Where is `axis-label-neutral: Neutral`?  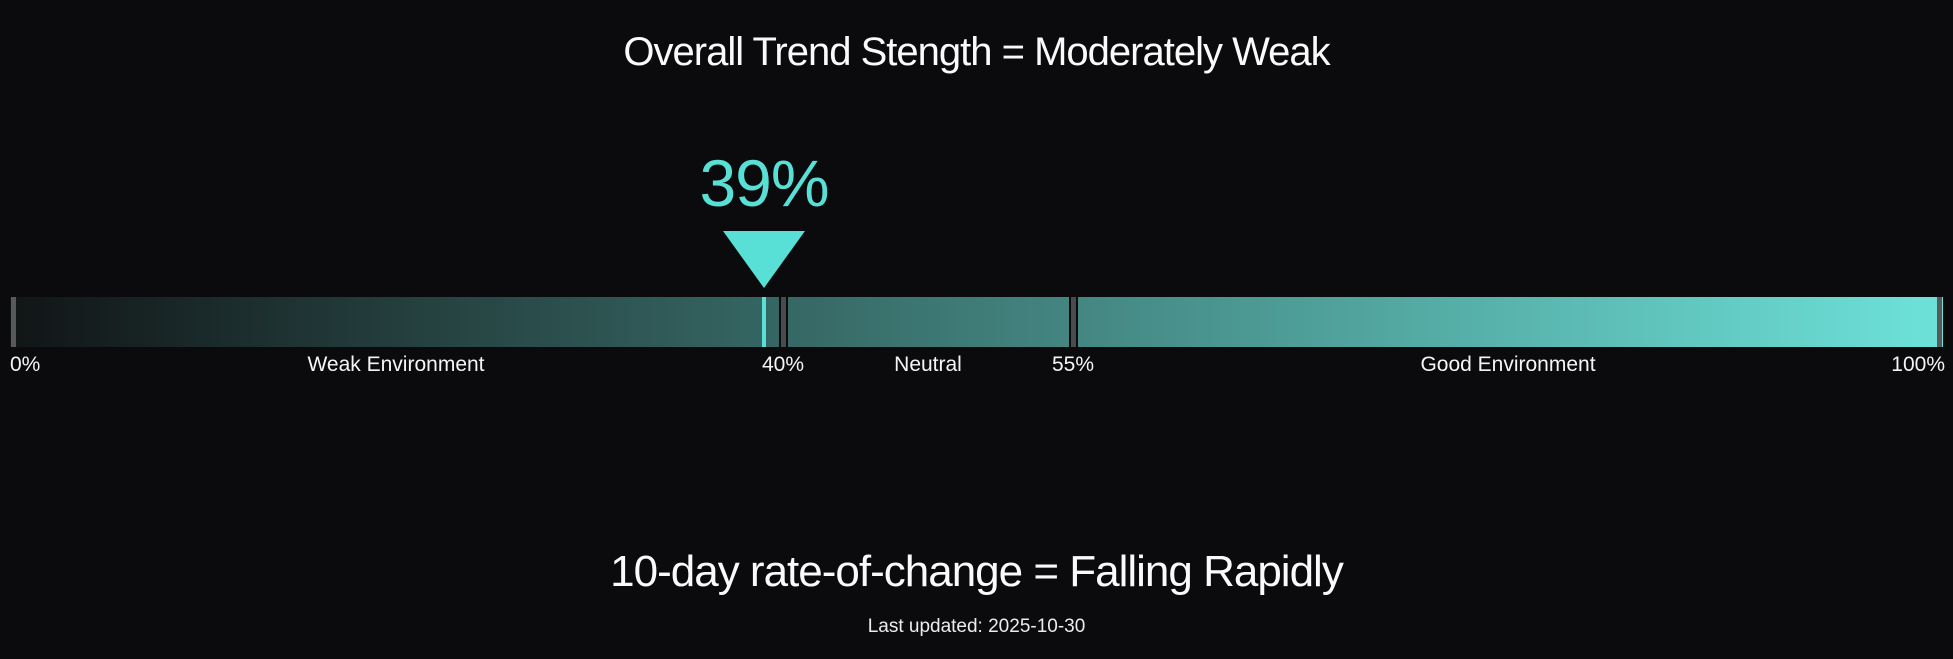
axis-label-neutral: Neutral is located at coordinates (928, 364).